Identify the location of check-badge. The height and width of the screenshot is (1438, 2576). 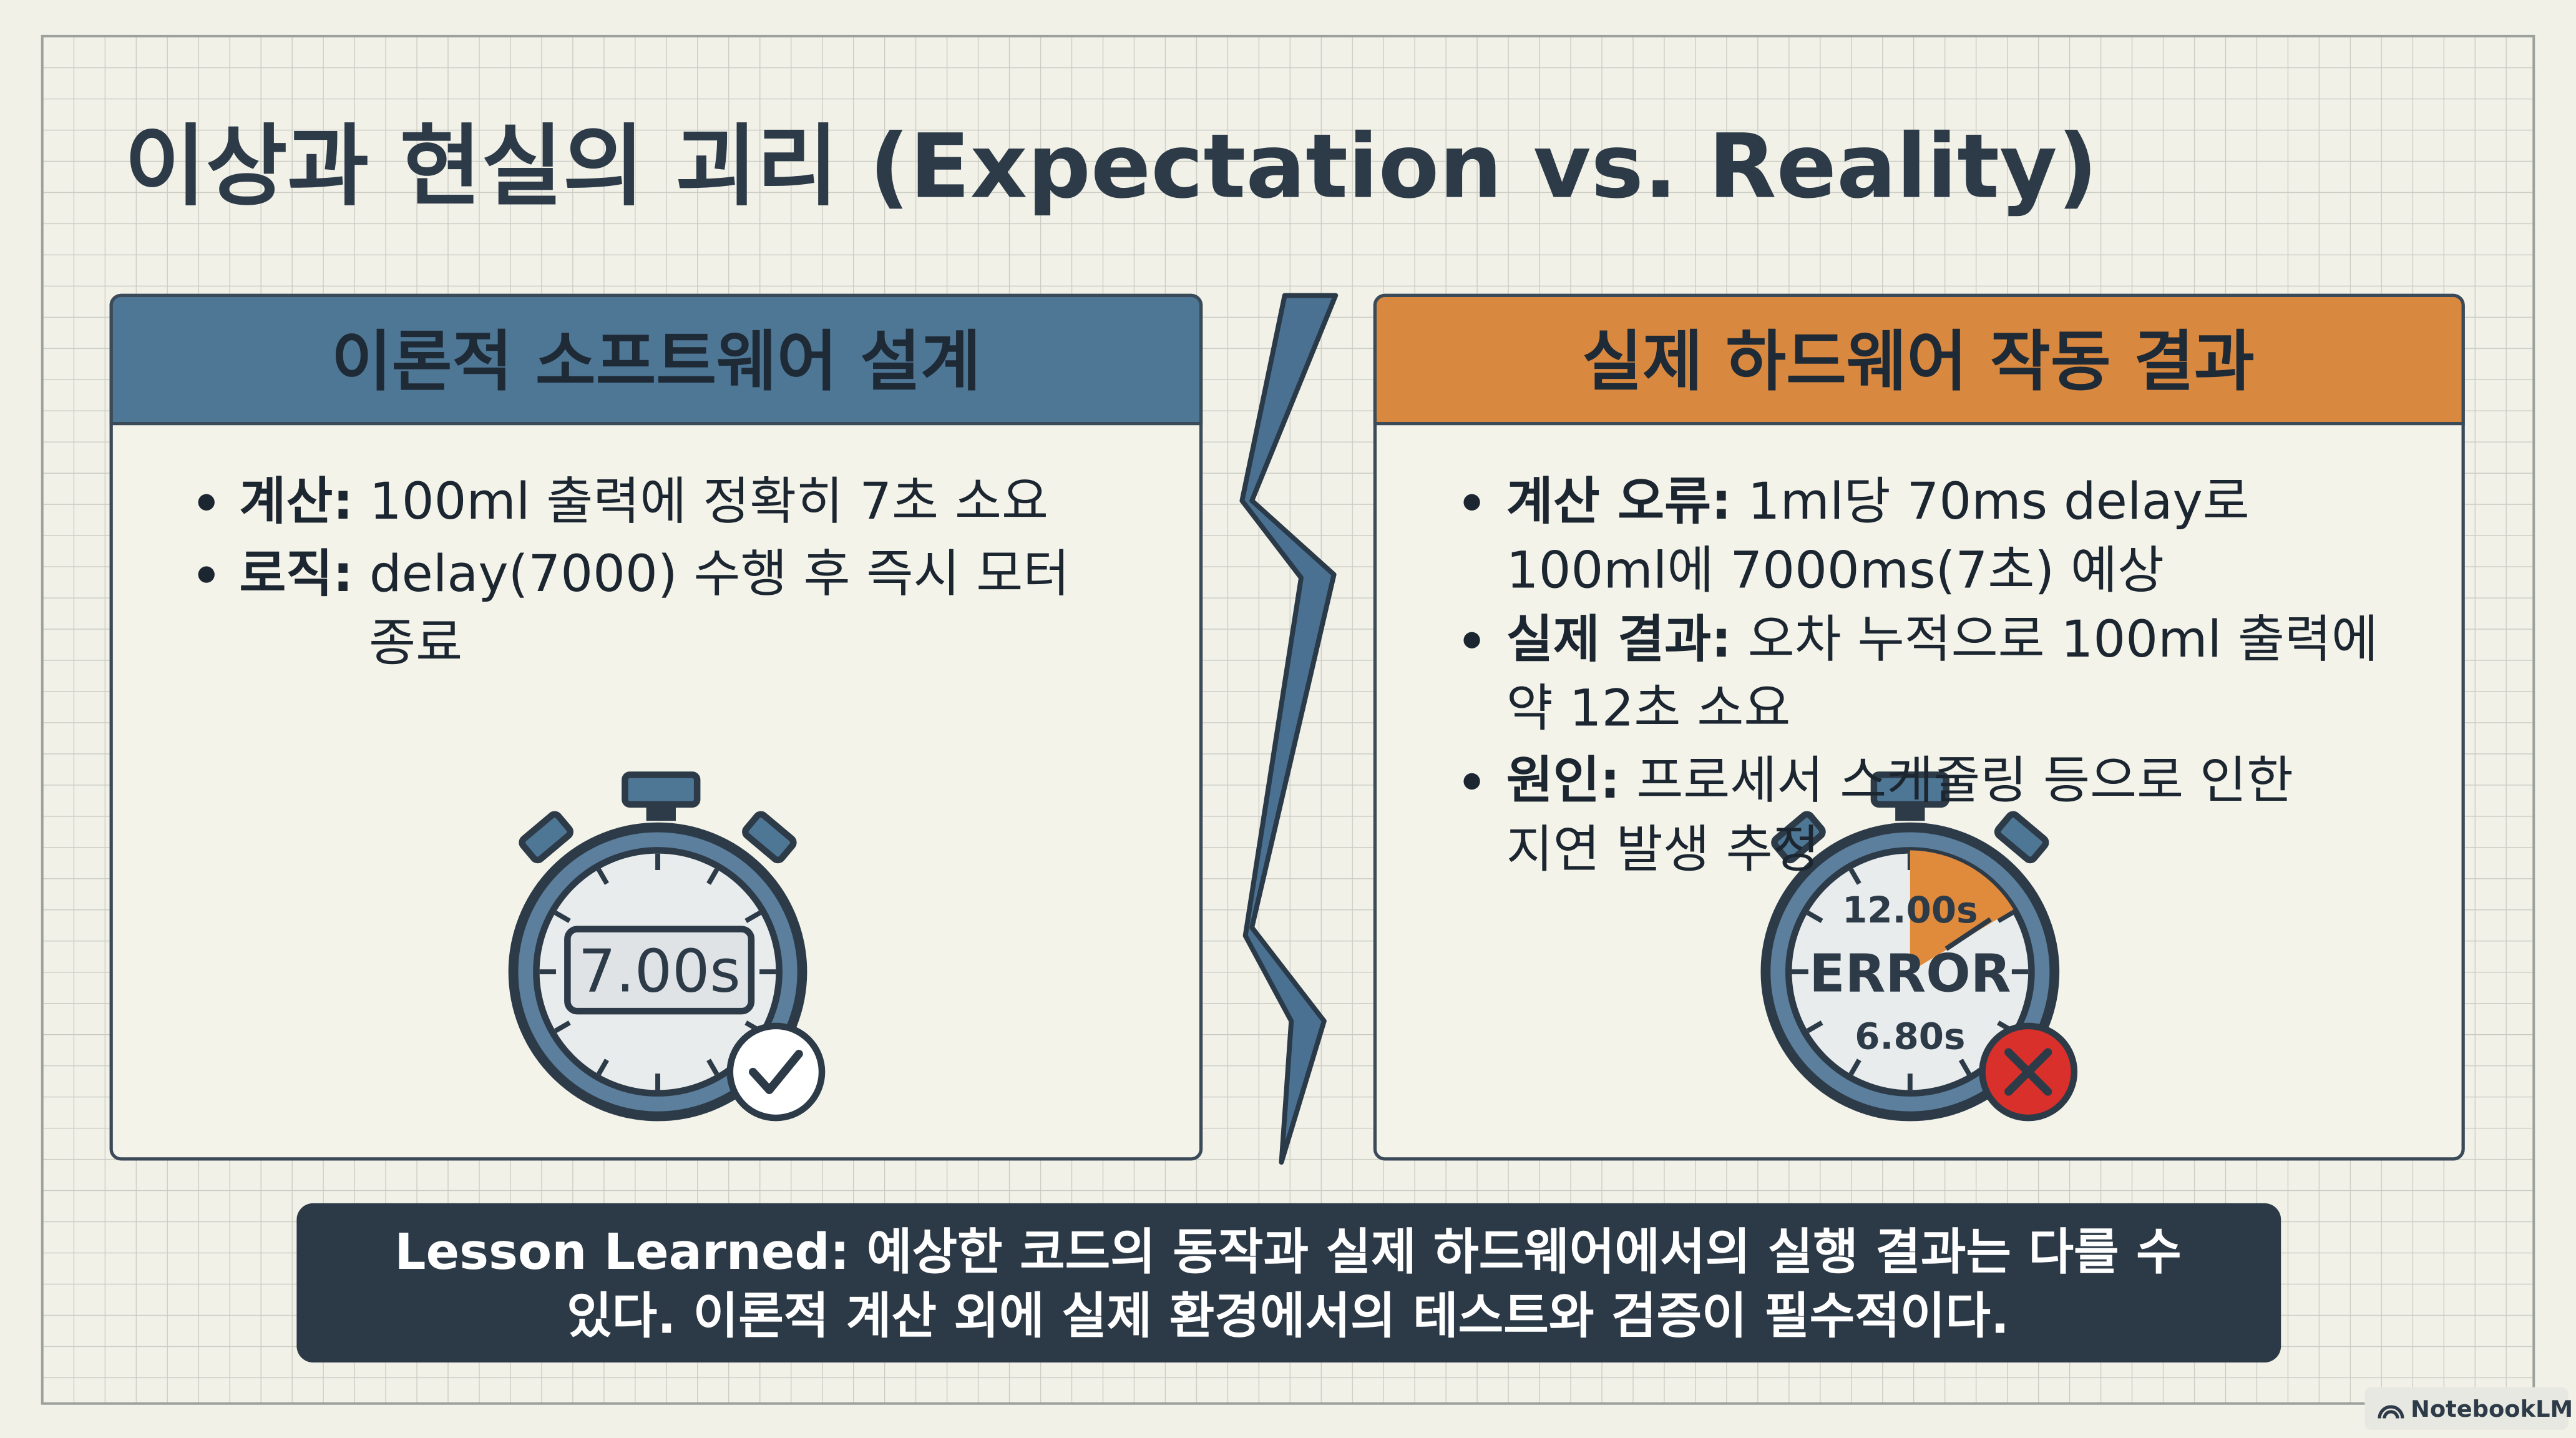
(776, 1072).